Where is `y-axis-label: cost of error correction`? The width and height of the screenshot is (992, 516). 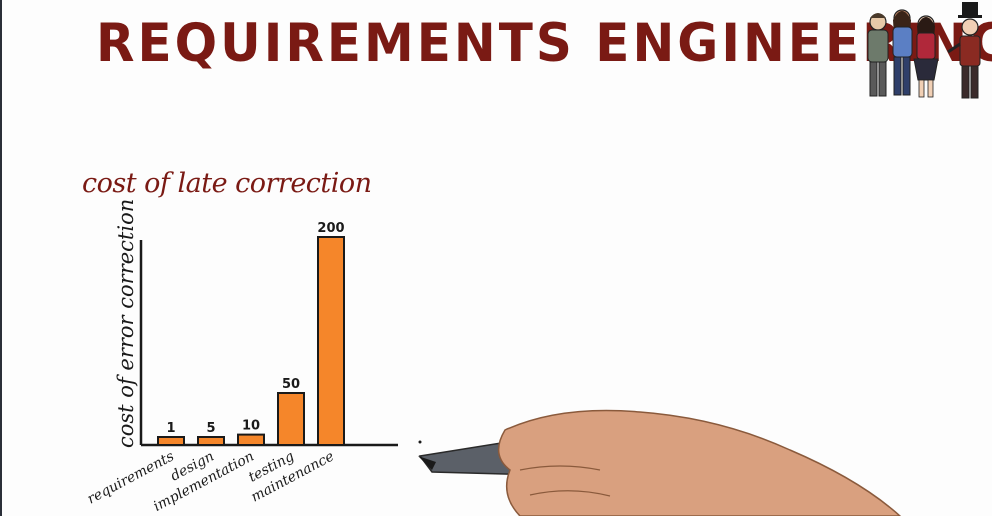
y-axis-label: cost of error correction is located at coordinates (126, 323).